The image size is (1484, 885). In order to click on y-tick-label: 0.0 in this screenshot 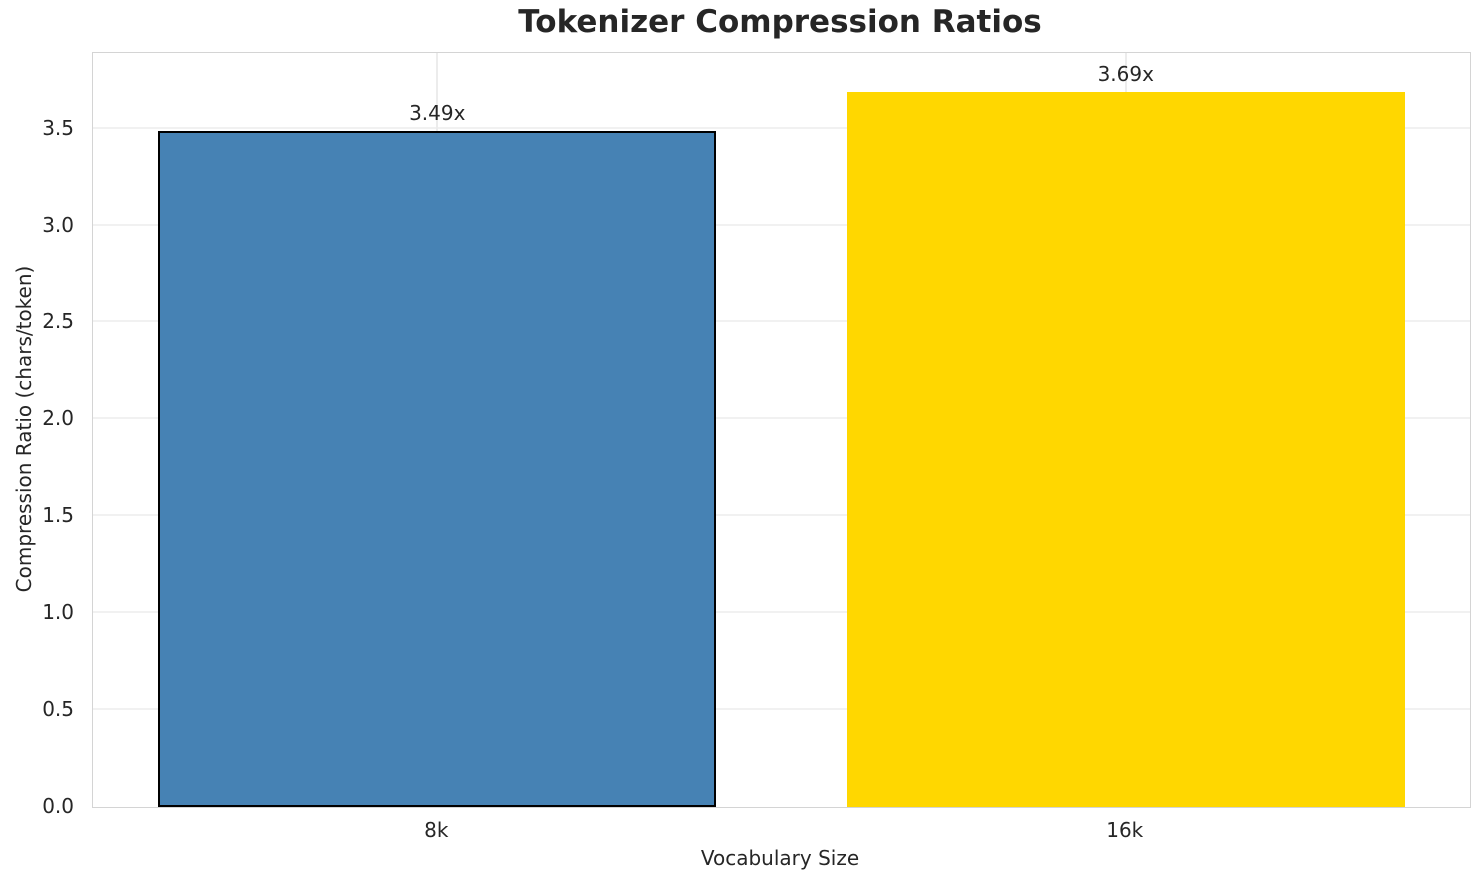, I will do `click(58, 806)`.